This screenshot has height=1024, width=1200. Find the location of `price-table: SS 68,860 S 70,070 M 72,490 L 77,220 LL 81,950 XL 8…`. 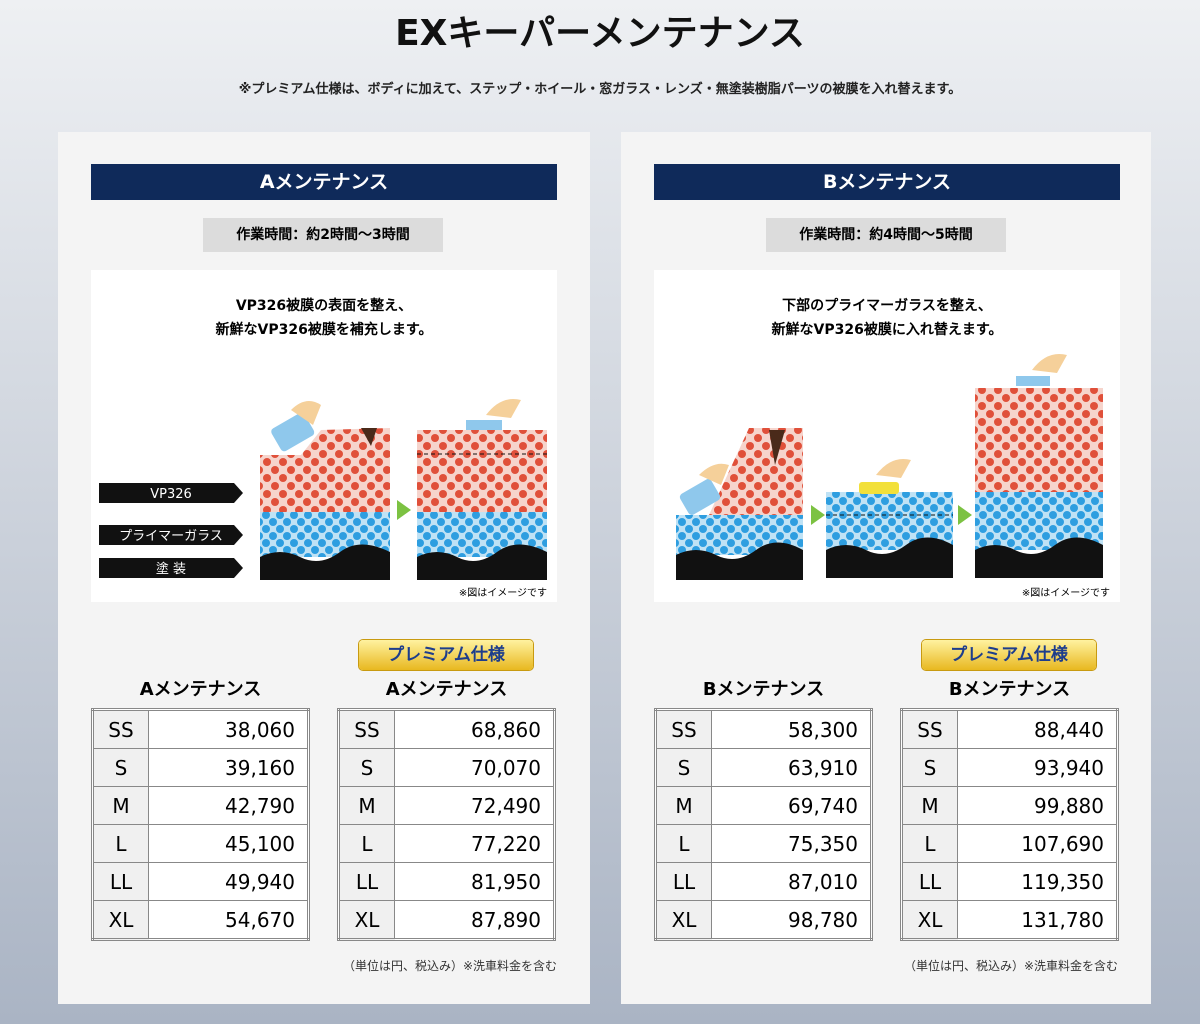

price-table: SS 68,860 S 70,070 M 72,490 L 77,220 LL 81,950 XL 8… is located at coordinates (446, 824).